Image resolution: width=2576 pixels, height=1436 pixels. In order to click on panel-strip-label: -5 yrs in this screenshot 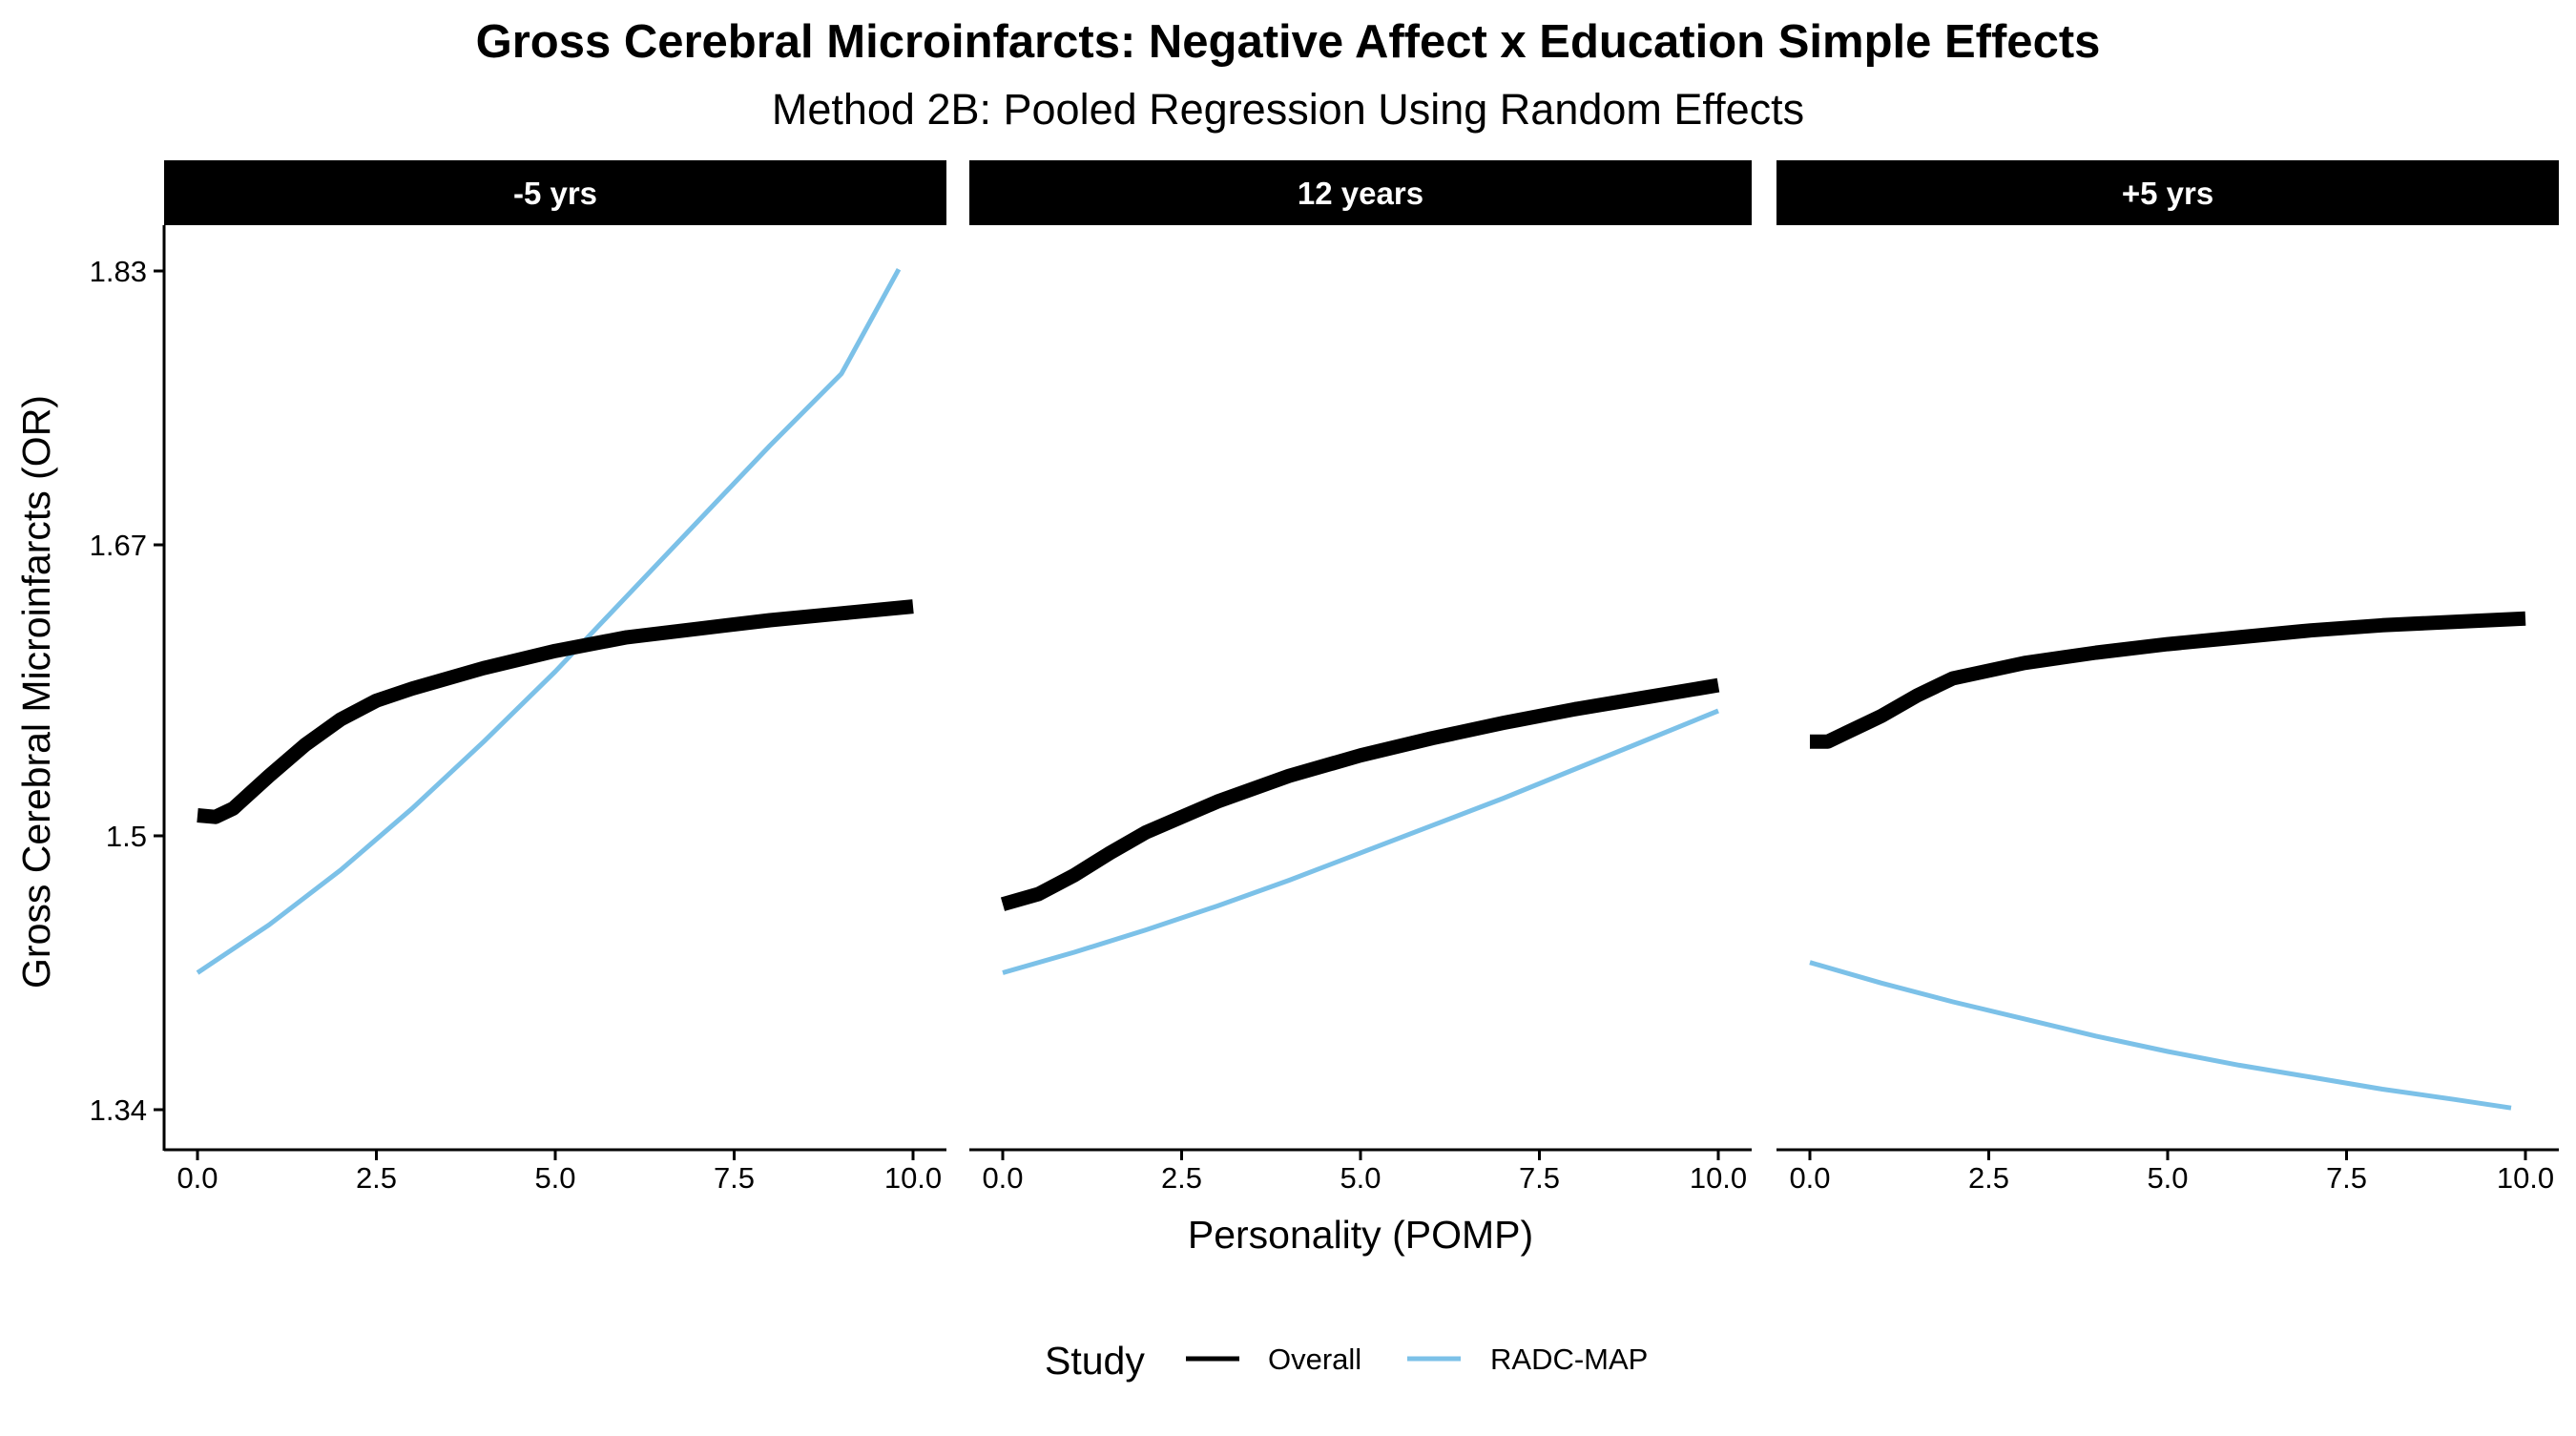, I will do `click(555, 193)`.